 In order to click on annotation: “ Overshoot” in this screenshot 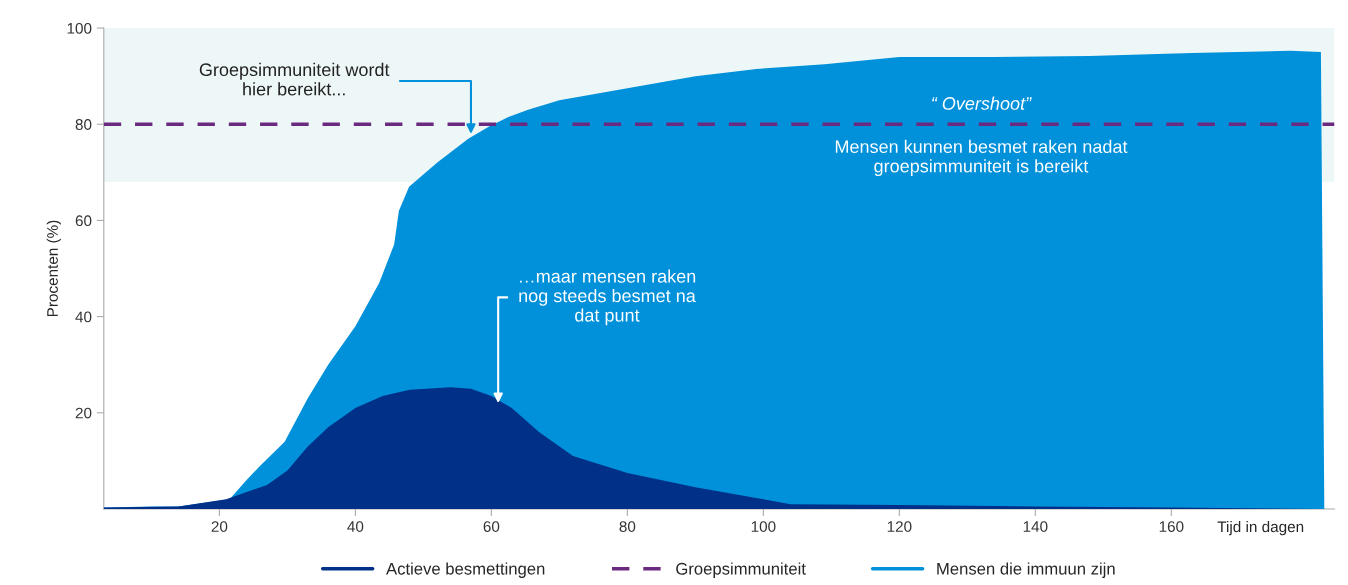, I will do `click(982, 103)`.